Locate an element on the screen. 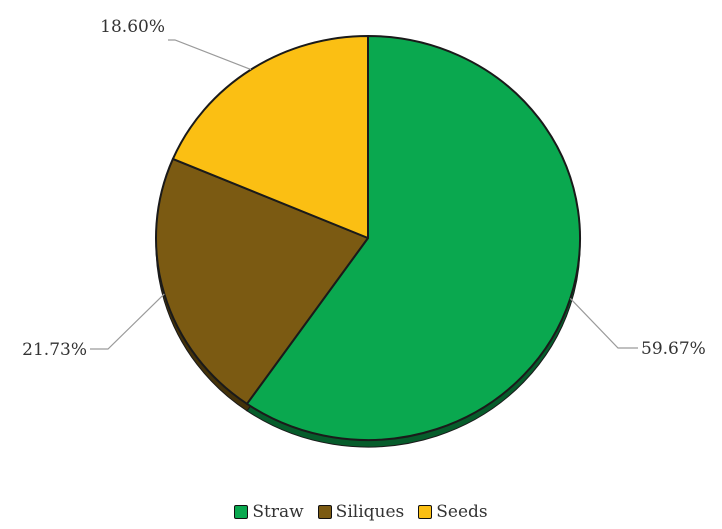 Image resolution: width=722 pixels, height=529 pixels. slice-label-siliques: 21.73% is located at coordinates (54, 350).